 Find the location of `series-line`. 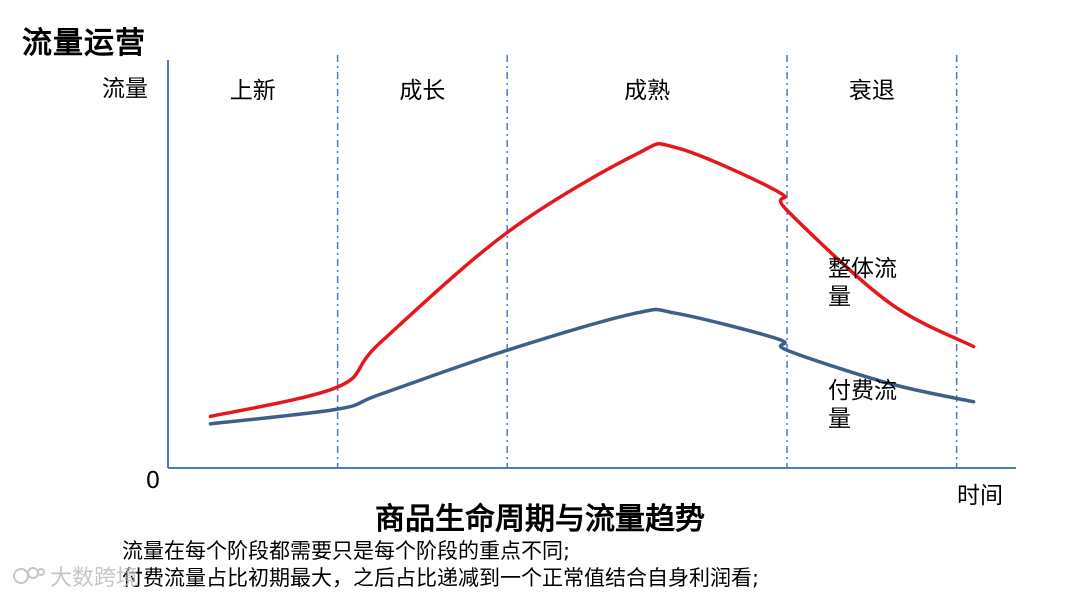

series-line is located at coordinates (592, 366).